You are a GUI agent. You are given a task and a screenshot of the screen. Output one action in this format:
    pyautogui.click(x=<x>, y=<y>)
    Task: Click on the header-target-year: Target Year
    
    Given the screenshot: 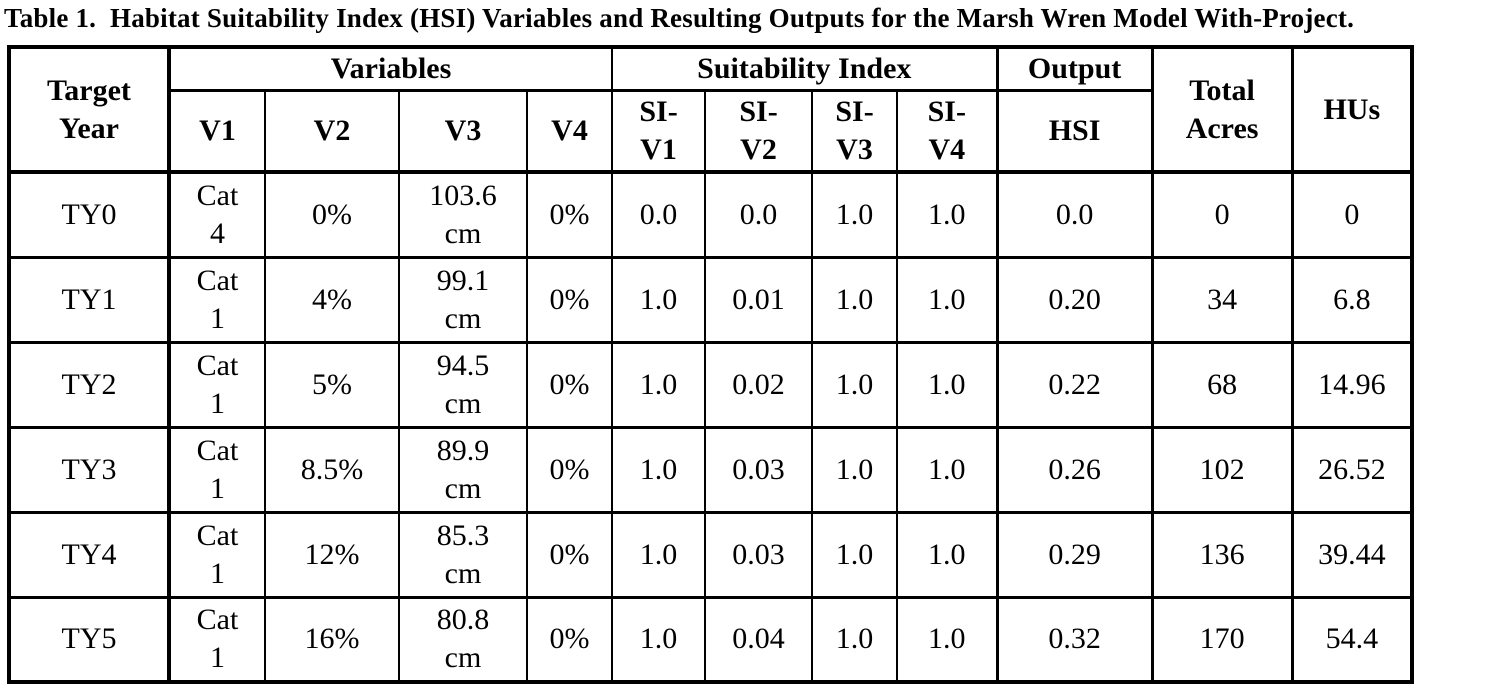 What is the action you would take?
    pyautogui.click(x=89, y=109)
    